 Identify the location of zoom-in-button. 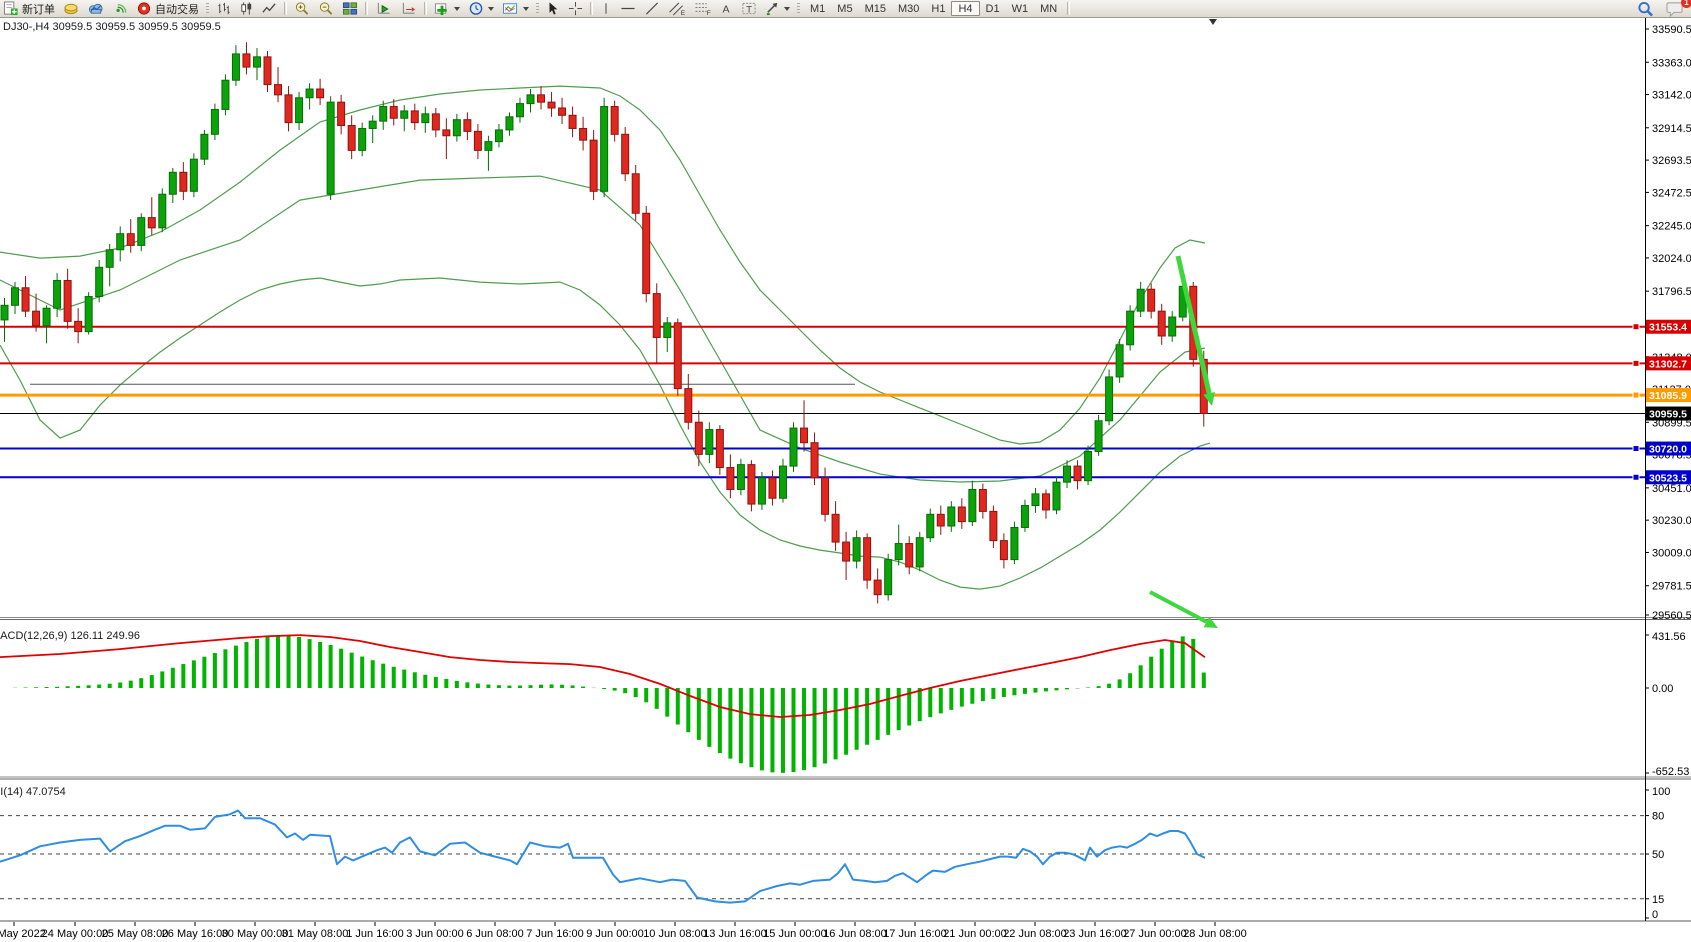
(302, 8).